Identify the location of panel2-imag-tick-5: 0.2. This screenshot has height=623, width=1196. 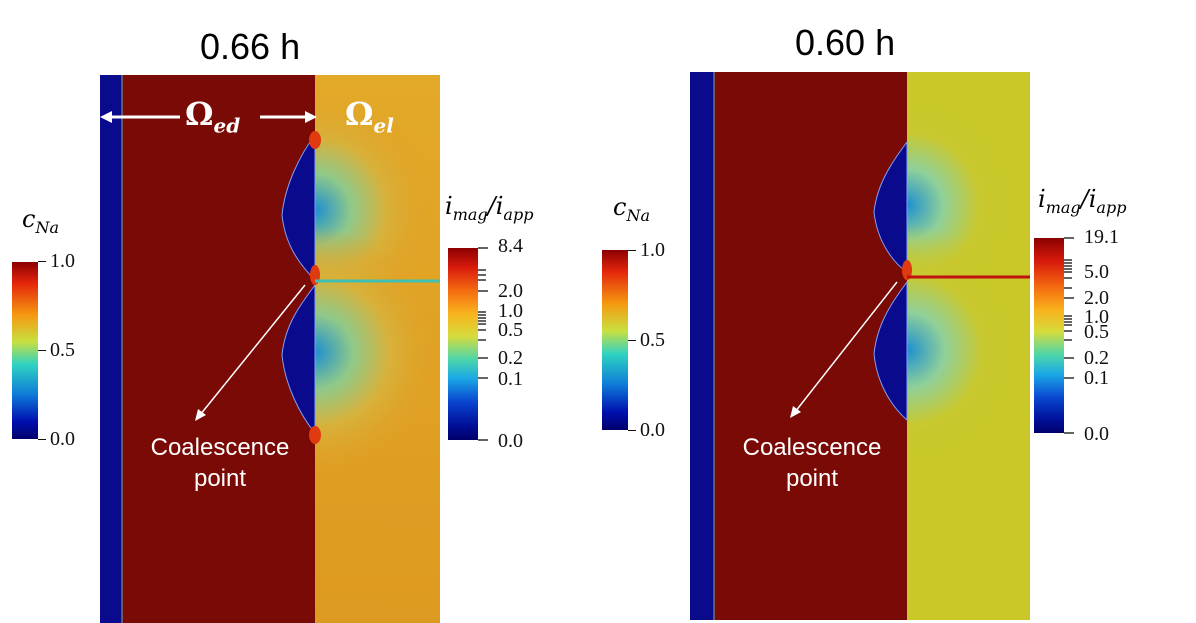
(1096, 358).